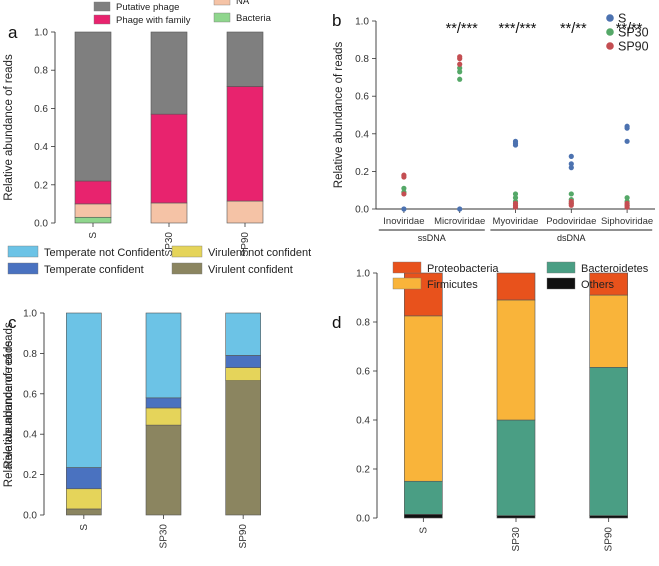  Describe the element at coordinates (627, 207) in the screenshot. I see `point-sp90-siphoviridae` at that location.